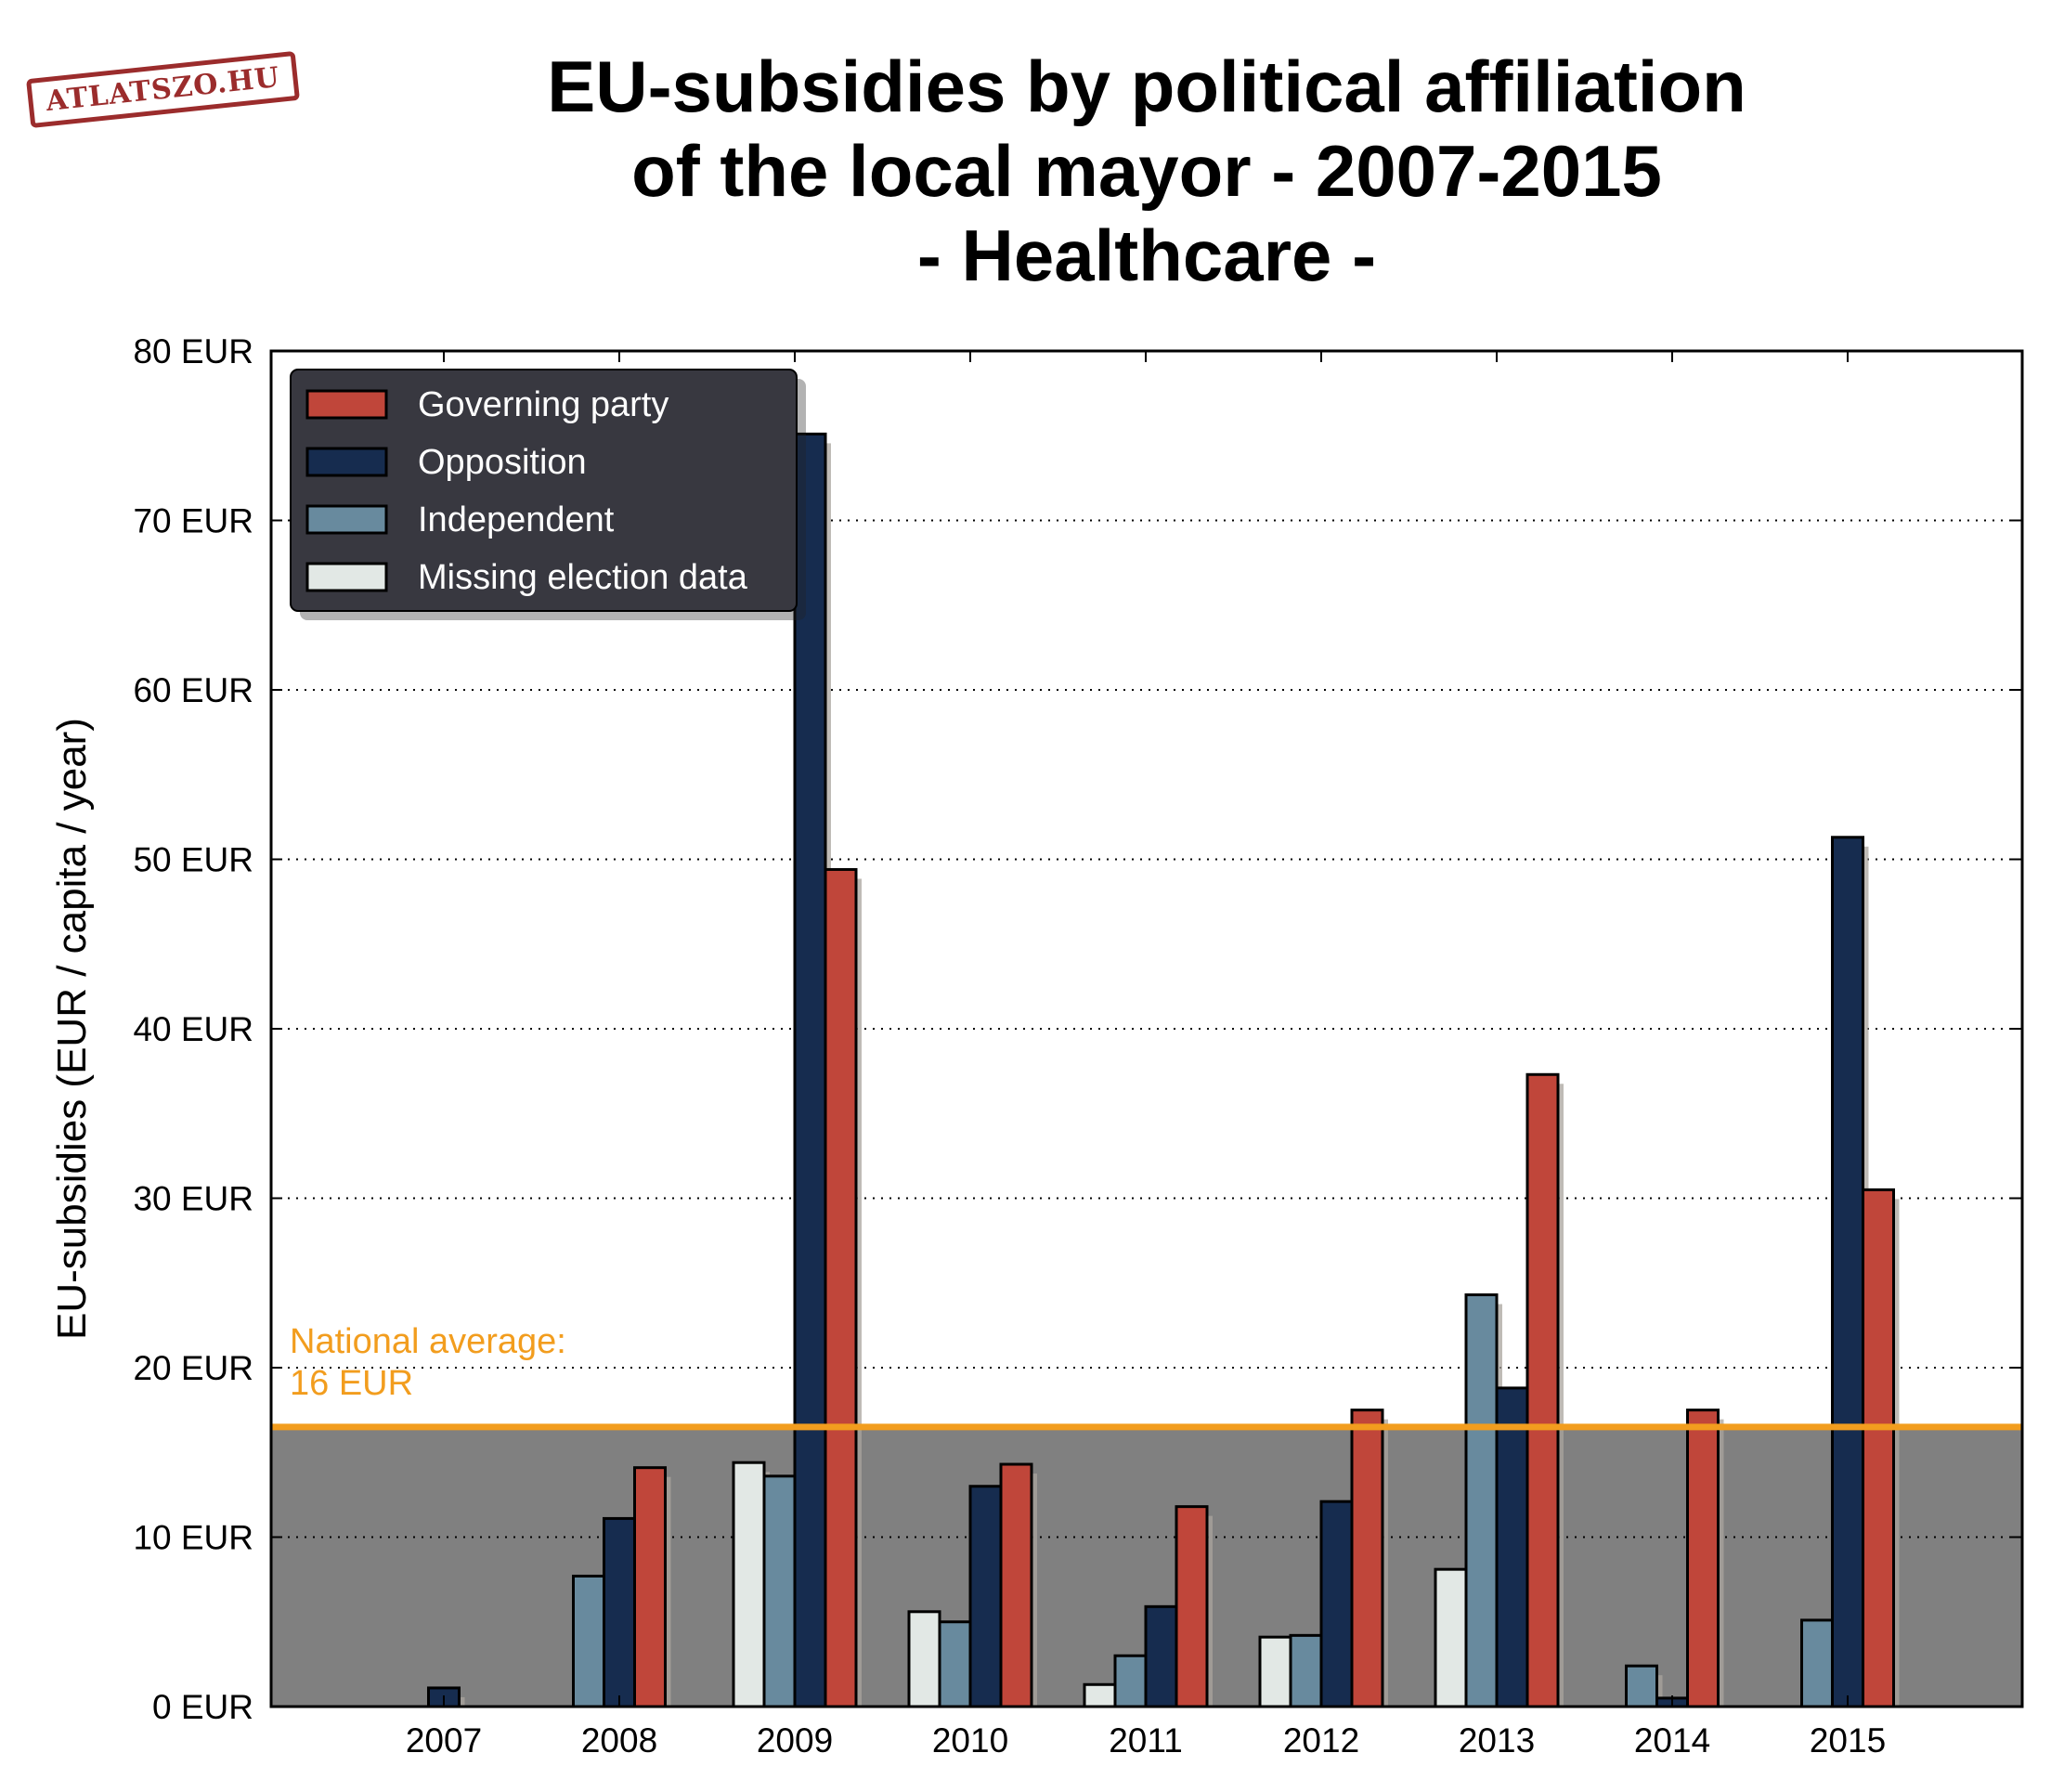  I want to click on legend-label-missing: Missing election data, so click(583, 577).